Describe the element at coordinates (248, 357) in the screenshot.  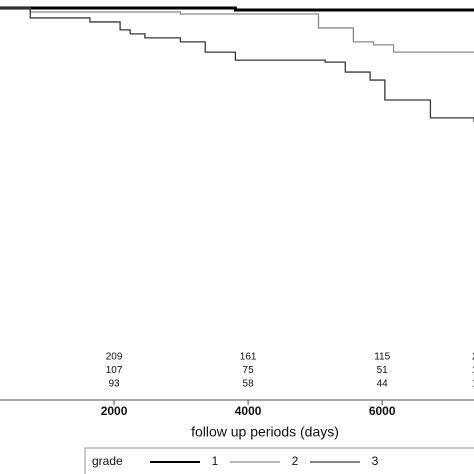
I see `risk-count: 161` at that location.